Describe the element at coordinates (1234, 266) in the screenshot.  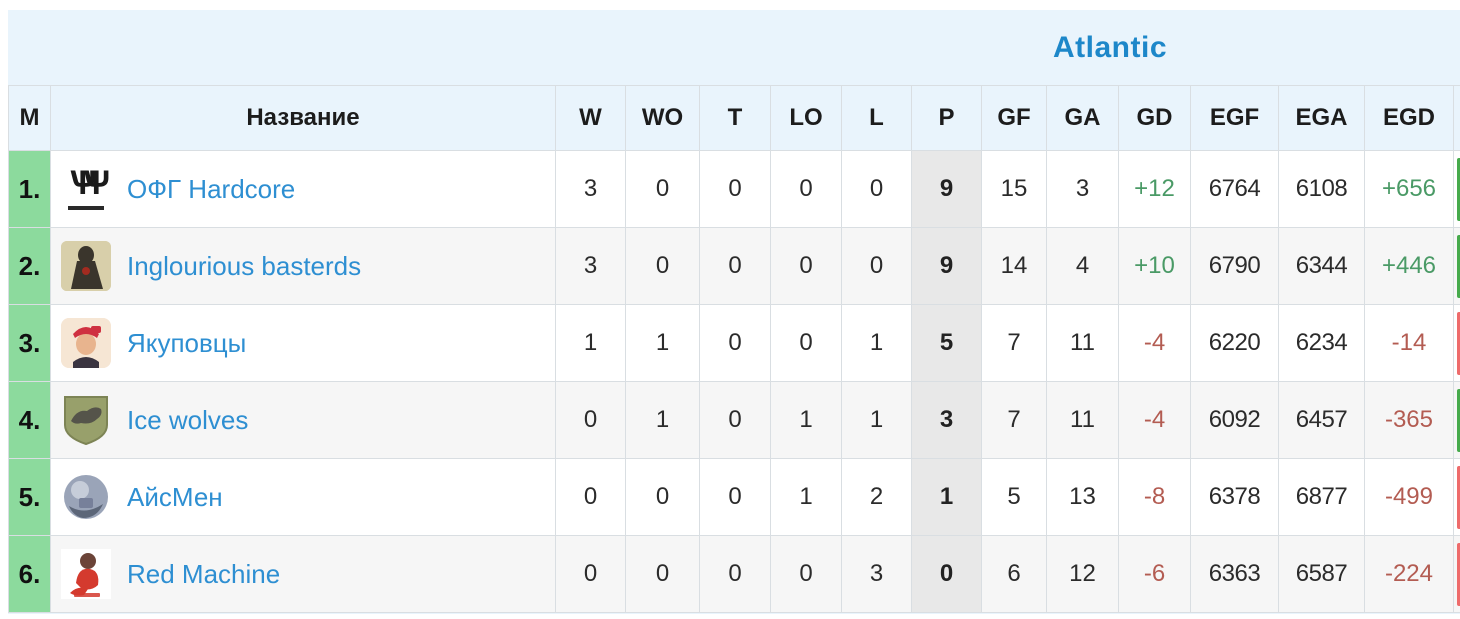
I see `egf-cell: 6790` at that location.